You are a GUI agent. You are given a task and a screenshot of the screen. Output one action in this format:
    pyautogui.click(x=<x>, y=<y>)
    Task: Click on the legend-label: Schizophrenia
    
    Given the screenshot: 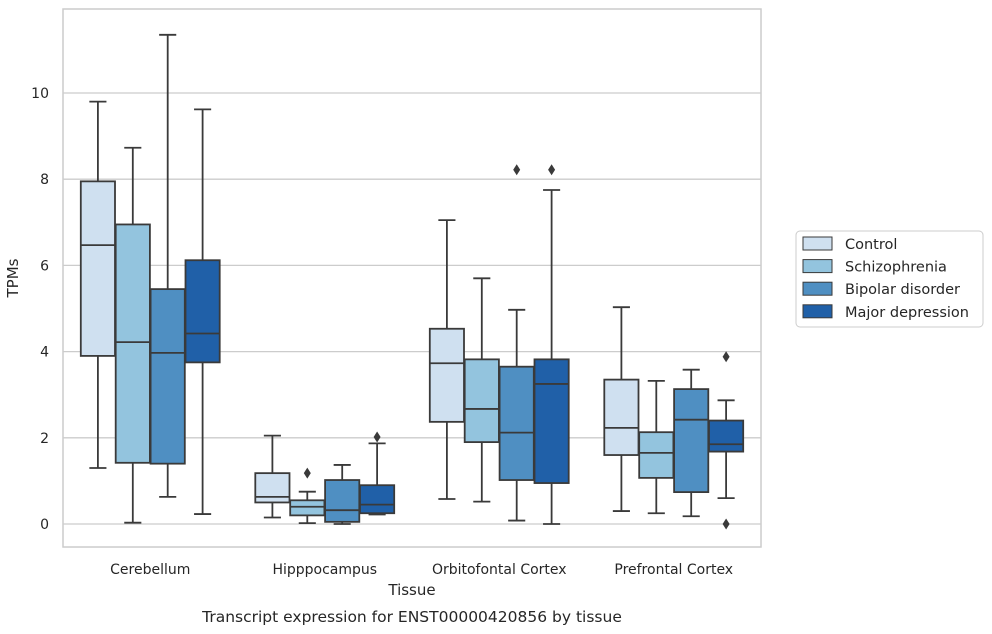 What is the action you would take?
    pyautogui.click(x=896, y=268)
    